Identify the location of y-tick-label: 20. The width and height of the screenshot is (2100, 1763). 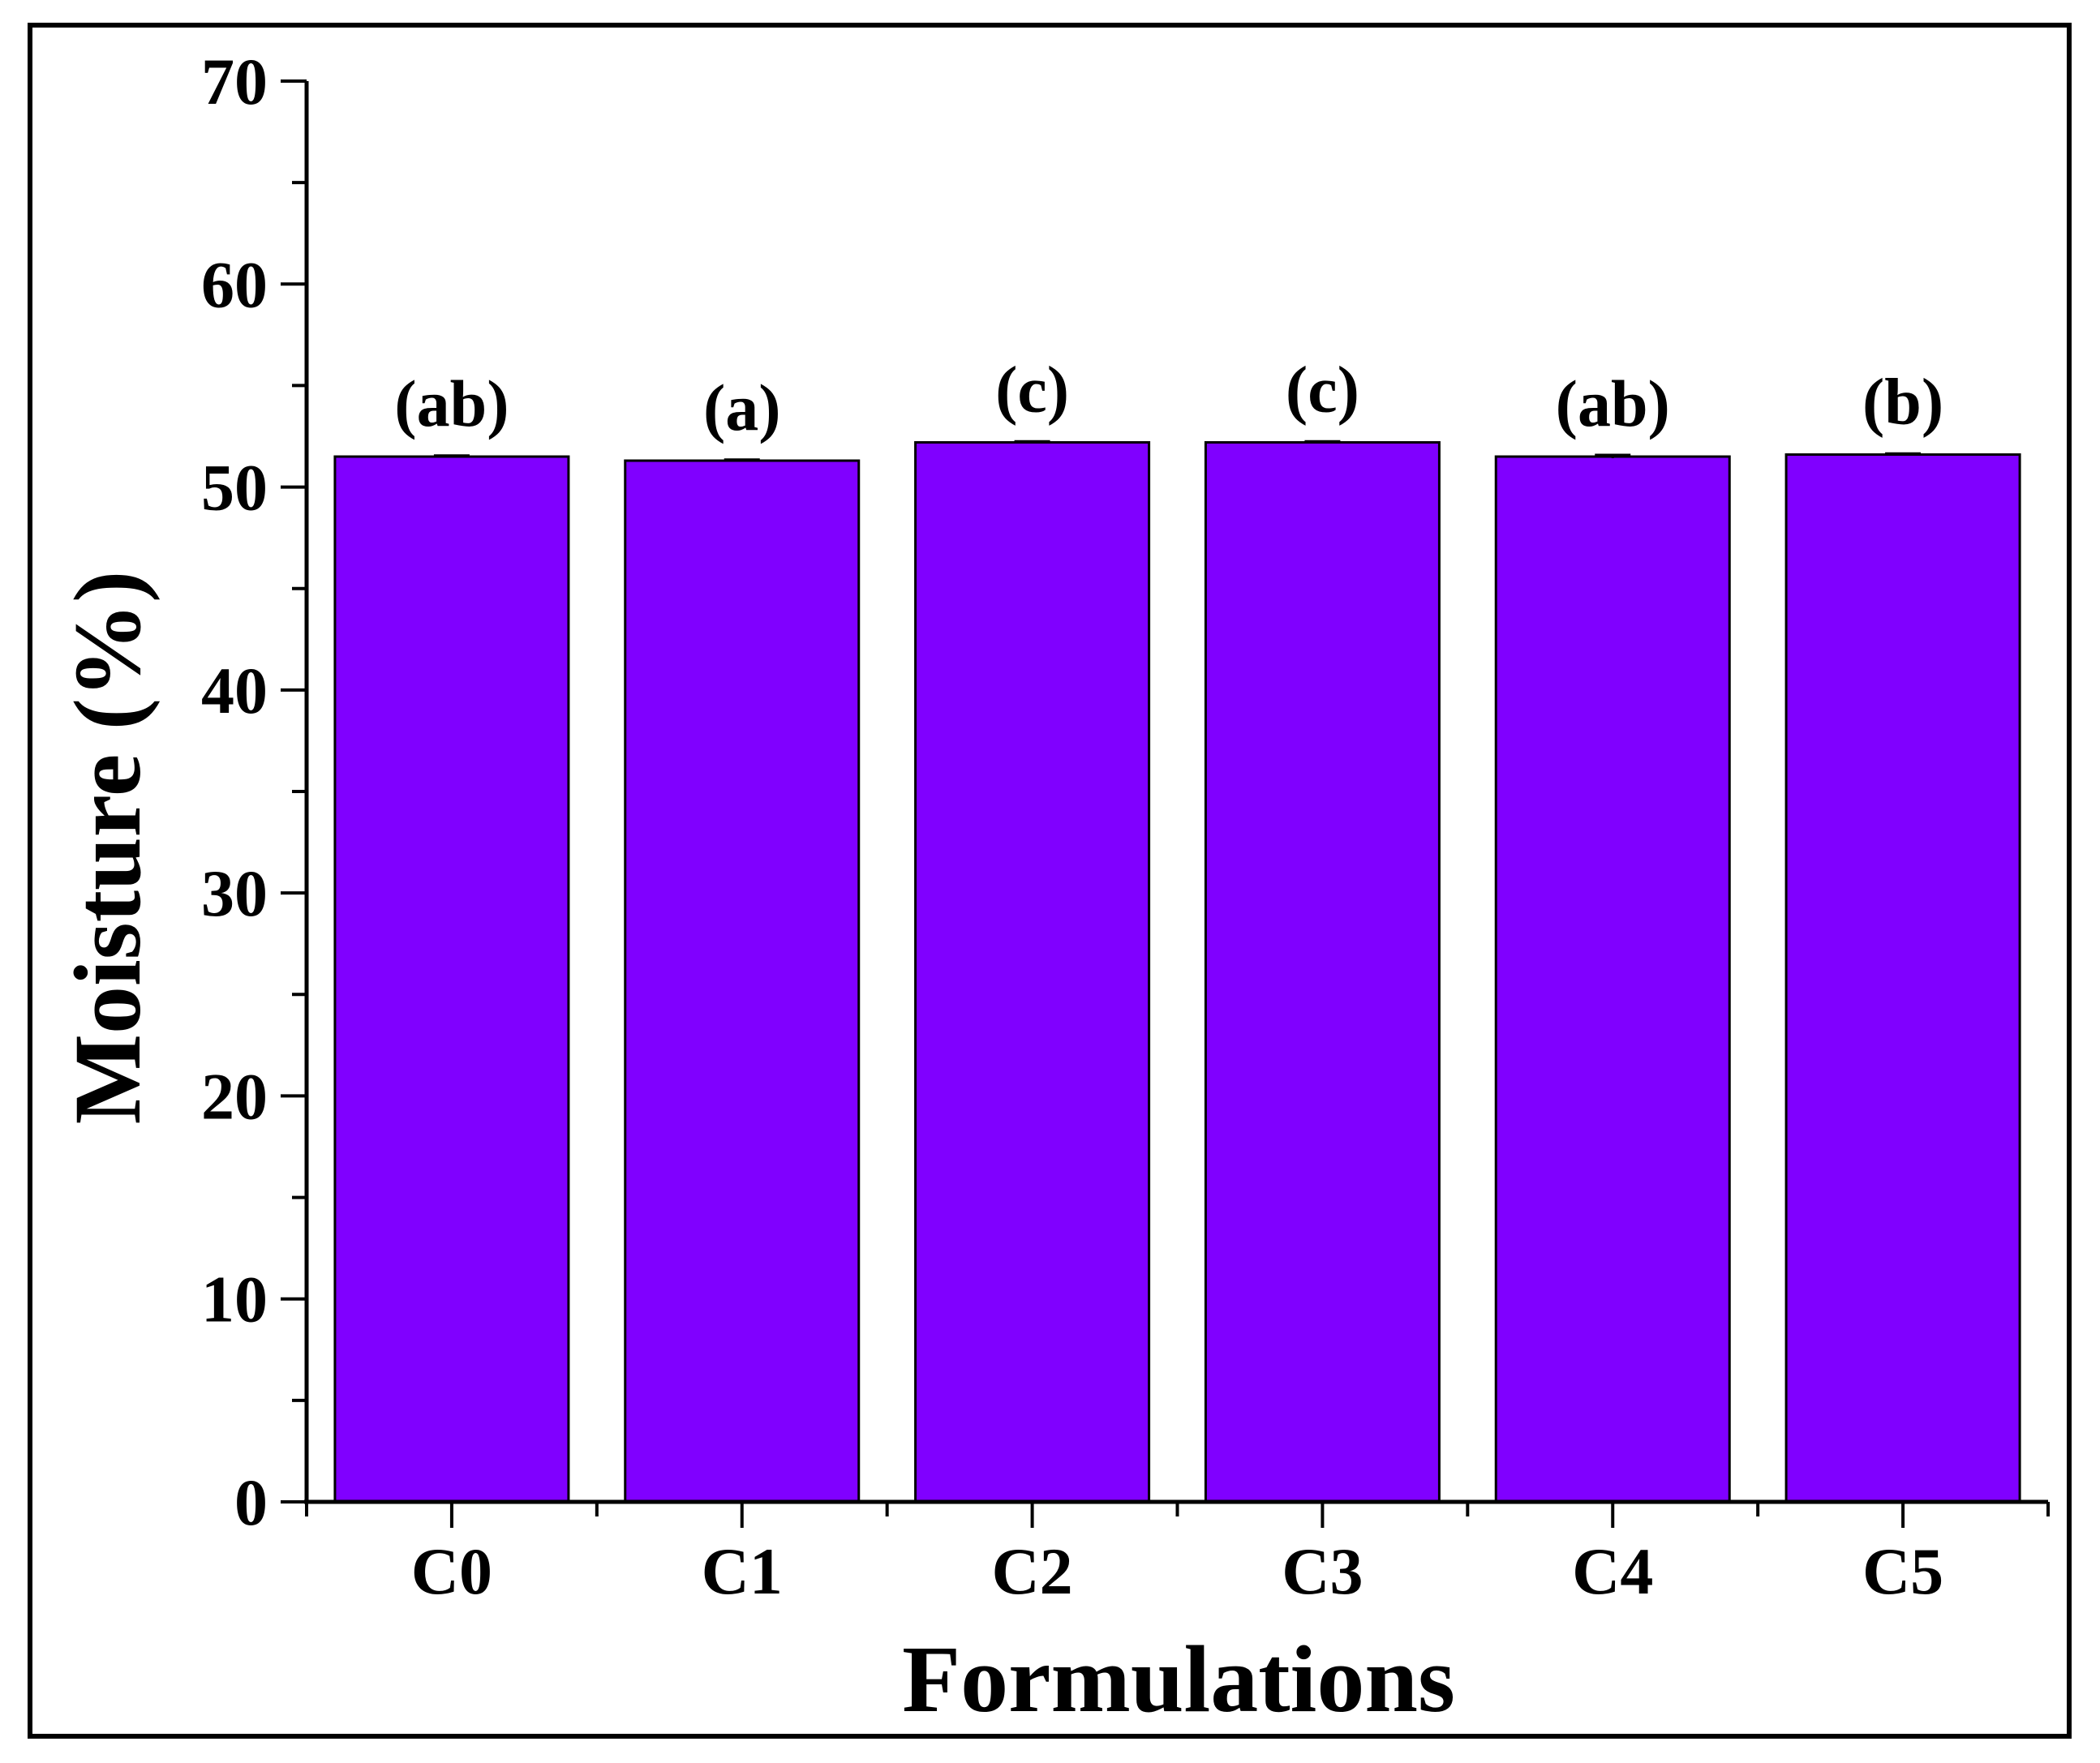
(234, 1096).